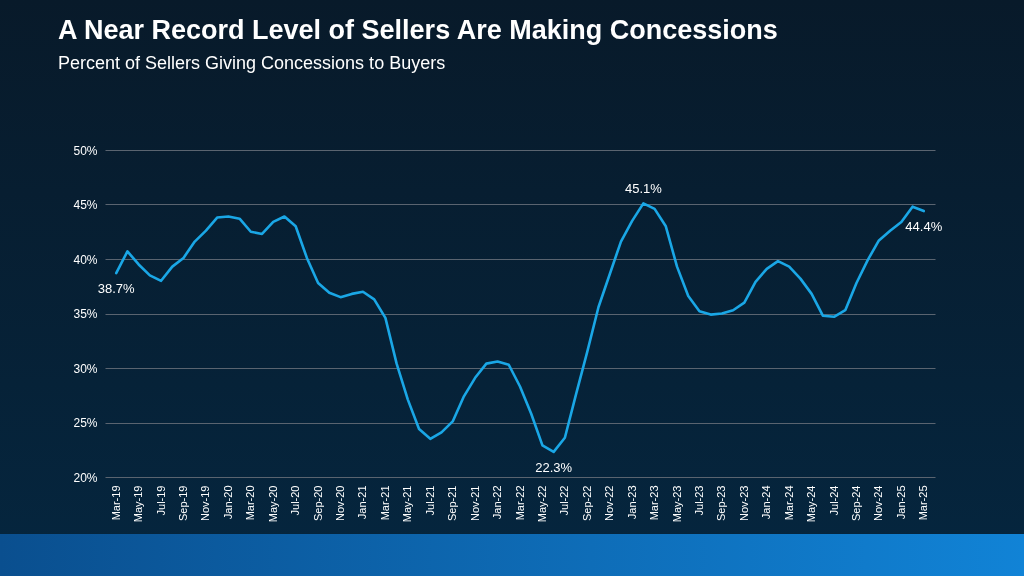 The width and height of the screenshot is (1024, 576). Describe the element at coordinates (227, 502) in the screenshot. I see `x-tick-label: Jan-20` at that location.